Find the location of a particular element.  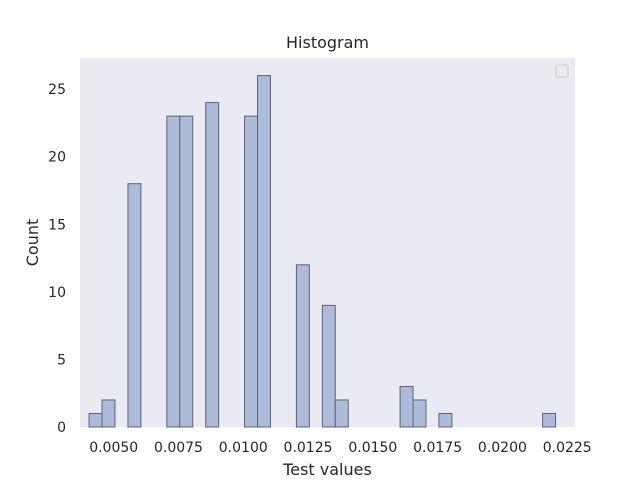

x-tick-label: 0.0125 is located at coordinates (308, 448).